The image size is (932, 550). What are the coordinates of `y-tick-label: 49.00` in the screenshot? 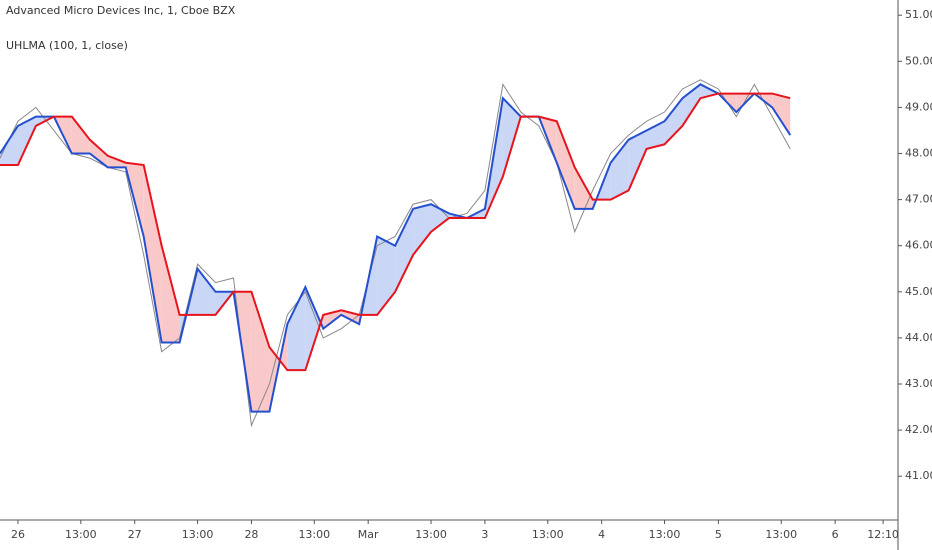 It's located at (918, 106).